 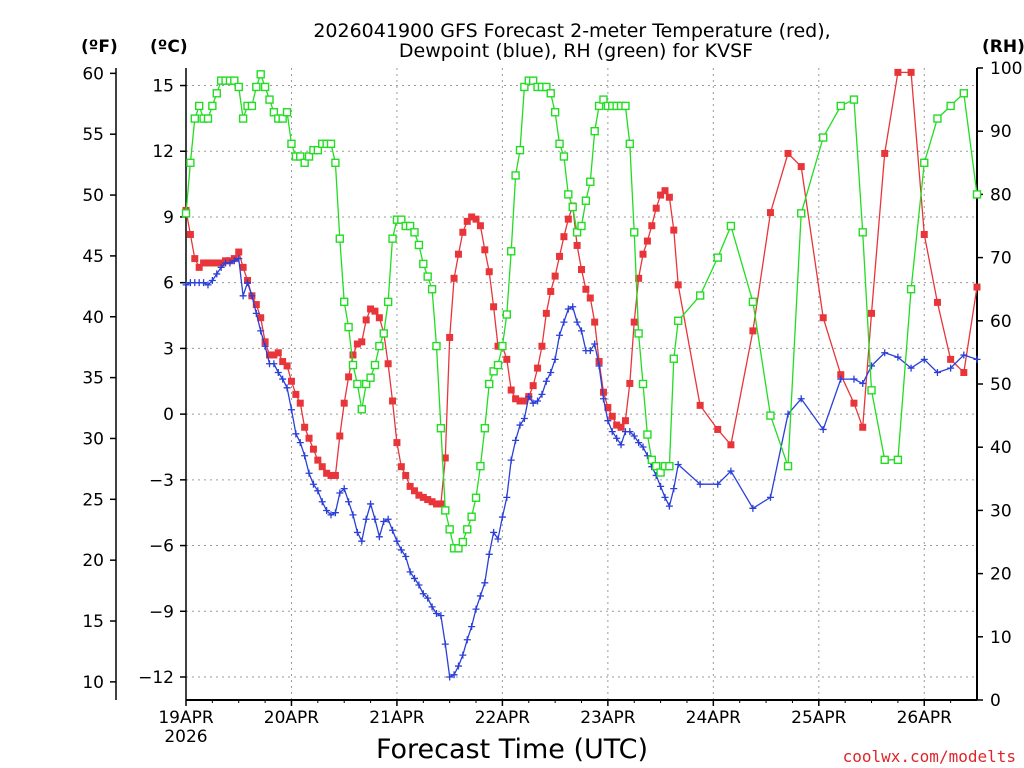 I want to click on fahrenheit-tick-label: 40, so click(x=93, y=318).